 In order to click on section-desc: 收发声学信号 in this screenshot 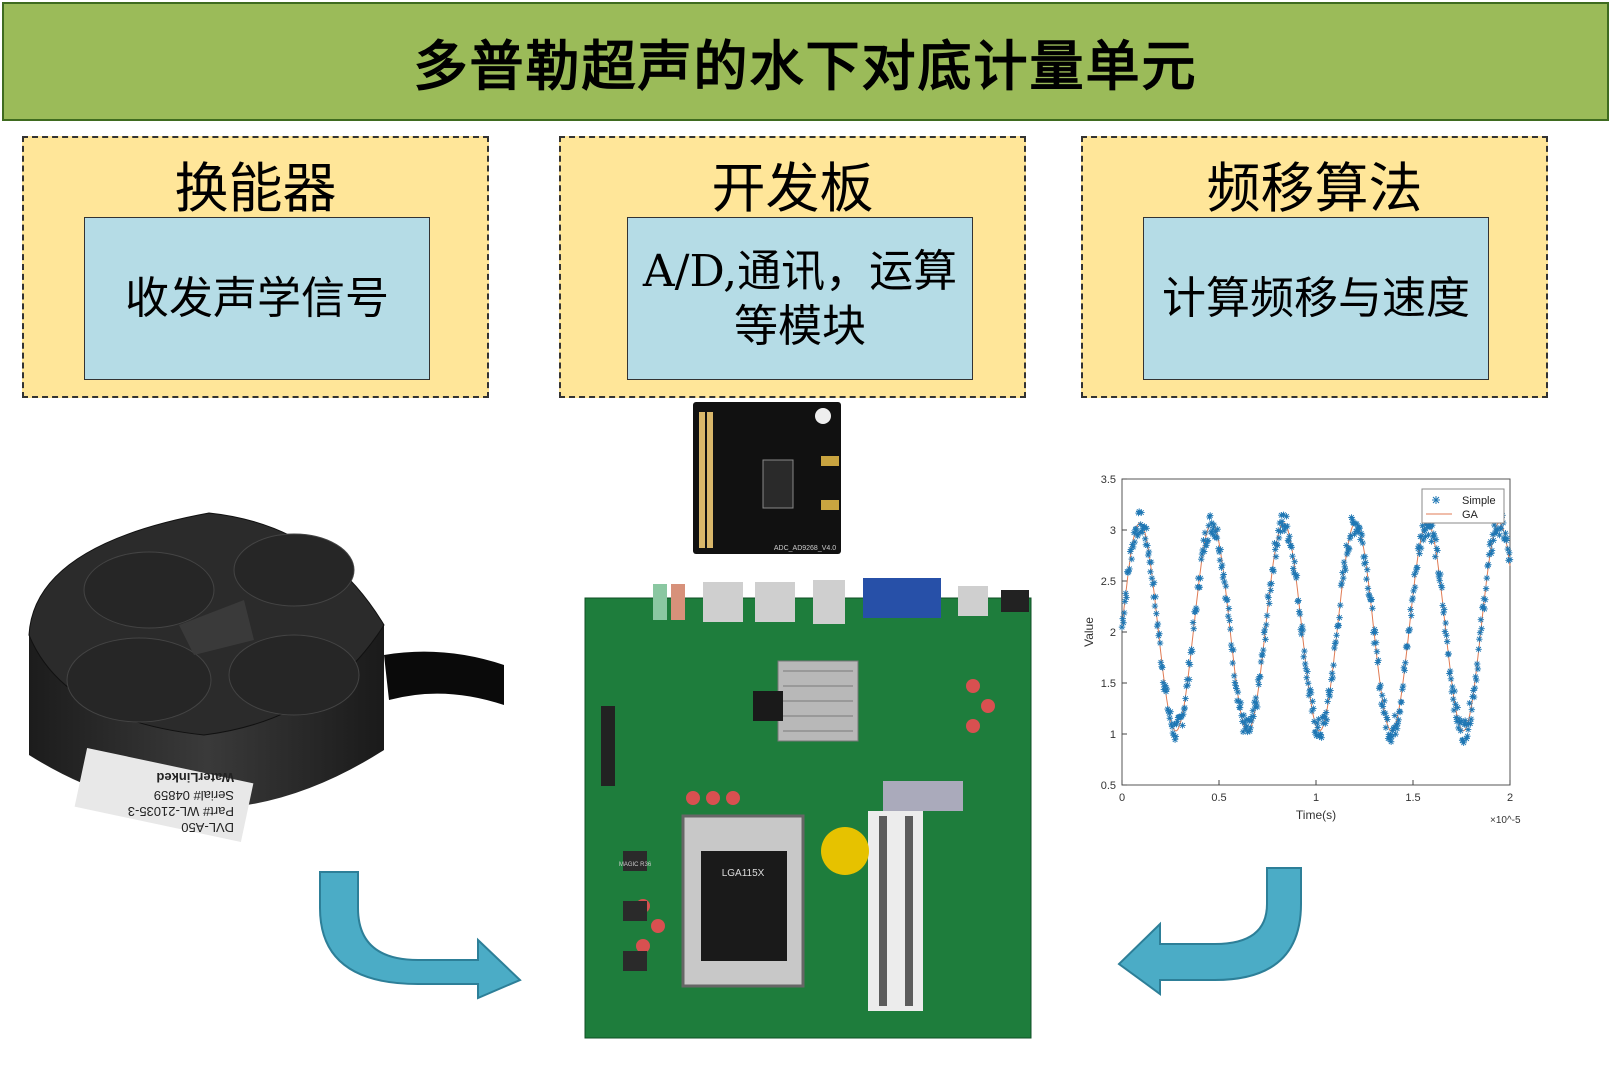, I will do `click(257, 298)`.